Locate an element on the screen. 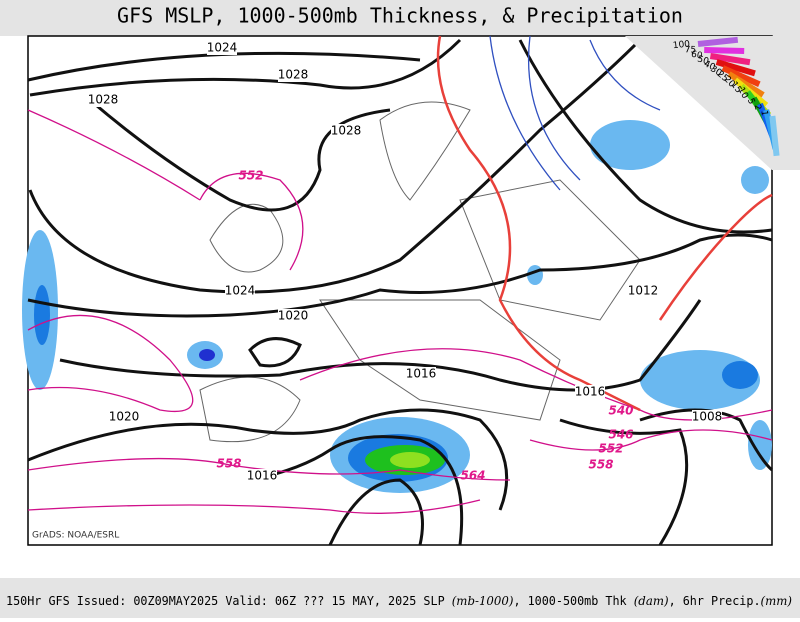 The width and height of the screenshot is (800, 622). pressure-label: 1012 is located at coordinates (643, 291).